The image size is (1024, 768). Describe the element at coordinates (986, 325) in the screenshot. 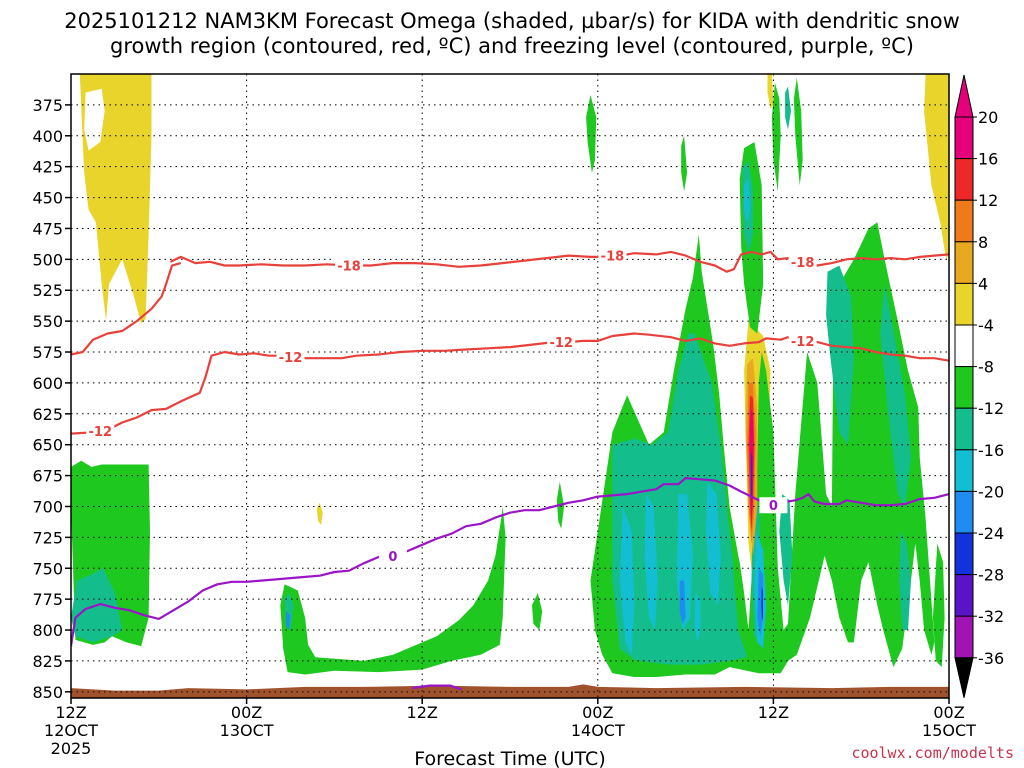

I see `colorbar-label: -4` at that location.